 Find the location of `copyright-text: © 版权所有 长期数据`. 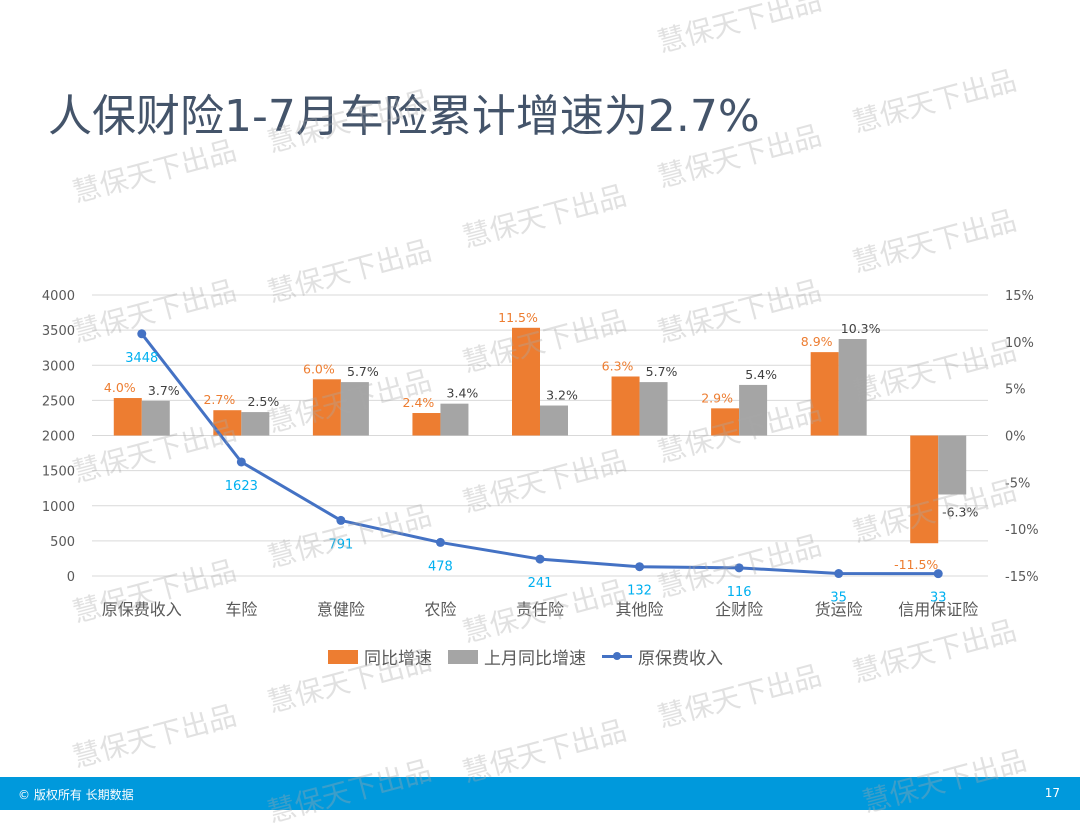

copyright-text: © 版权所有 长期数据 is located at coordinates (76, 795).